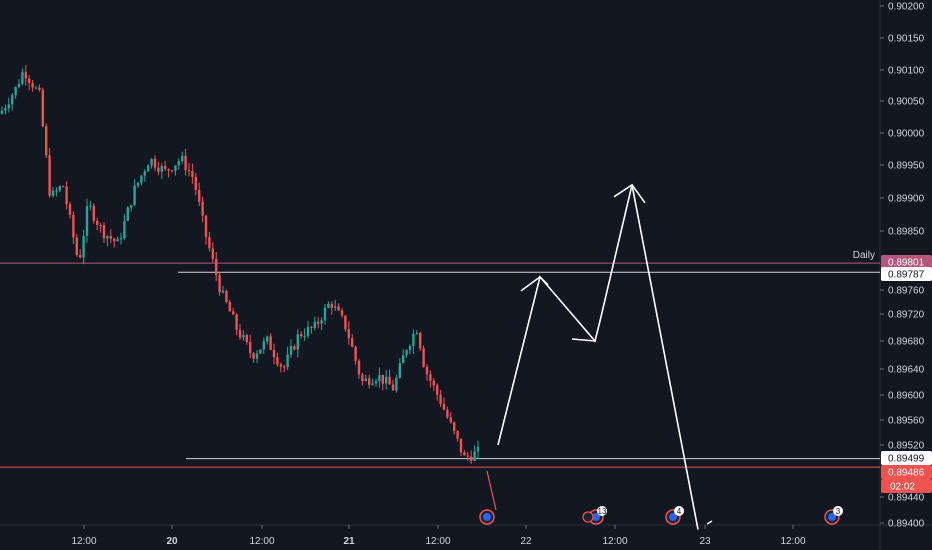 This screenshot has width=932, height=550. Describe the element at coordinates (526, 541) in the screenshot. I see `x-tick-label: 22` at that location.